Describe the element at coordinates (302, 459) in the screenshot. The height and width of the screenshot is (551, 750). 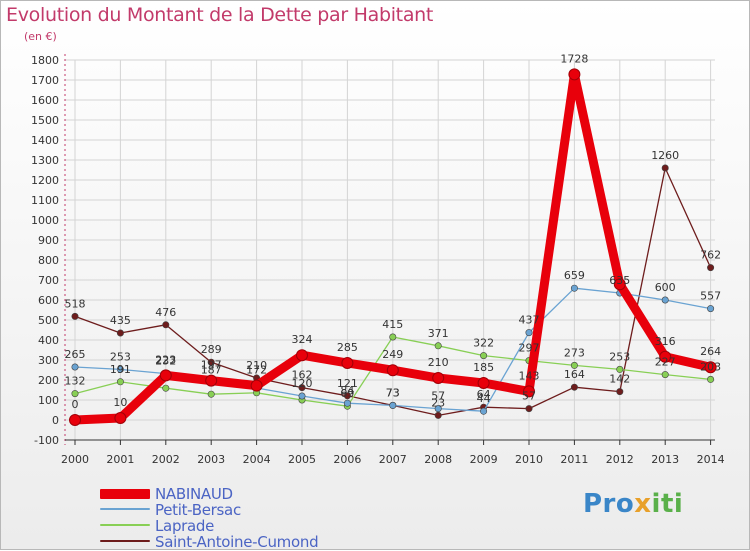
I see `x-tick-label: 2005` at that location.